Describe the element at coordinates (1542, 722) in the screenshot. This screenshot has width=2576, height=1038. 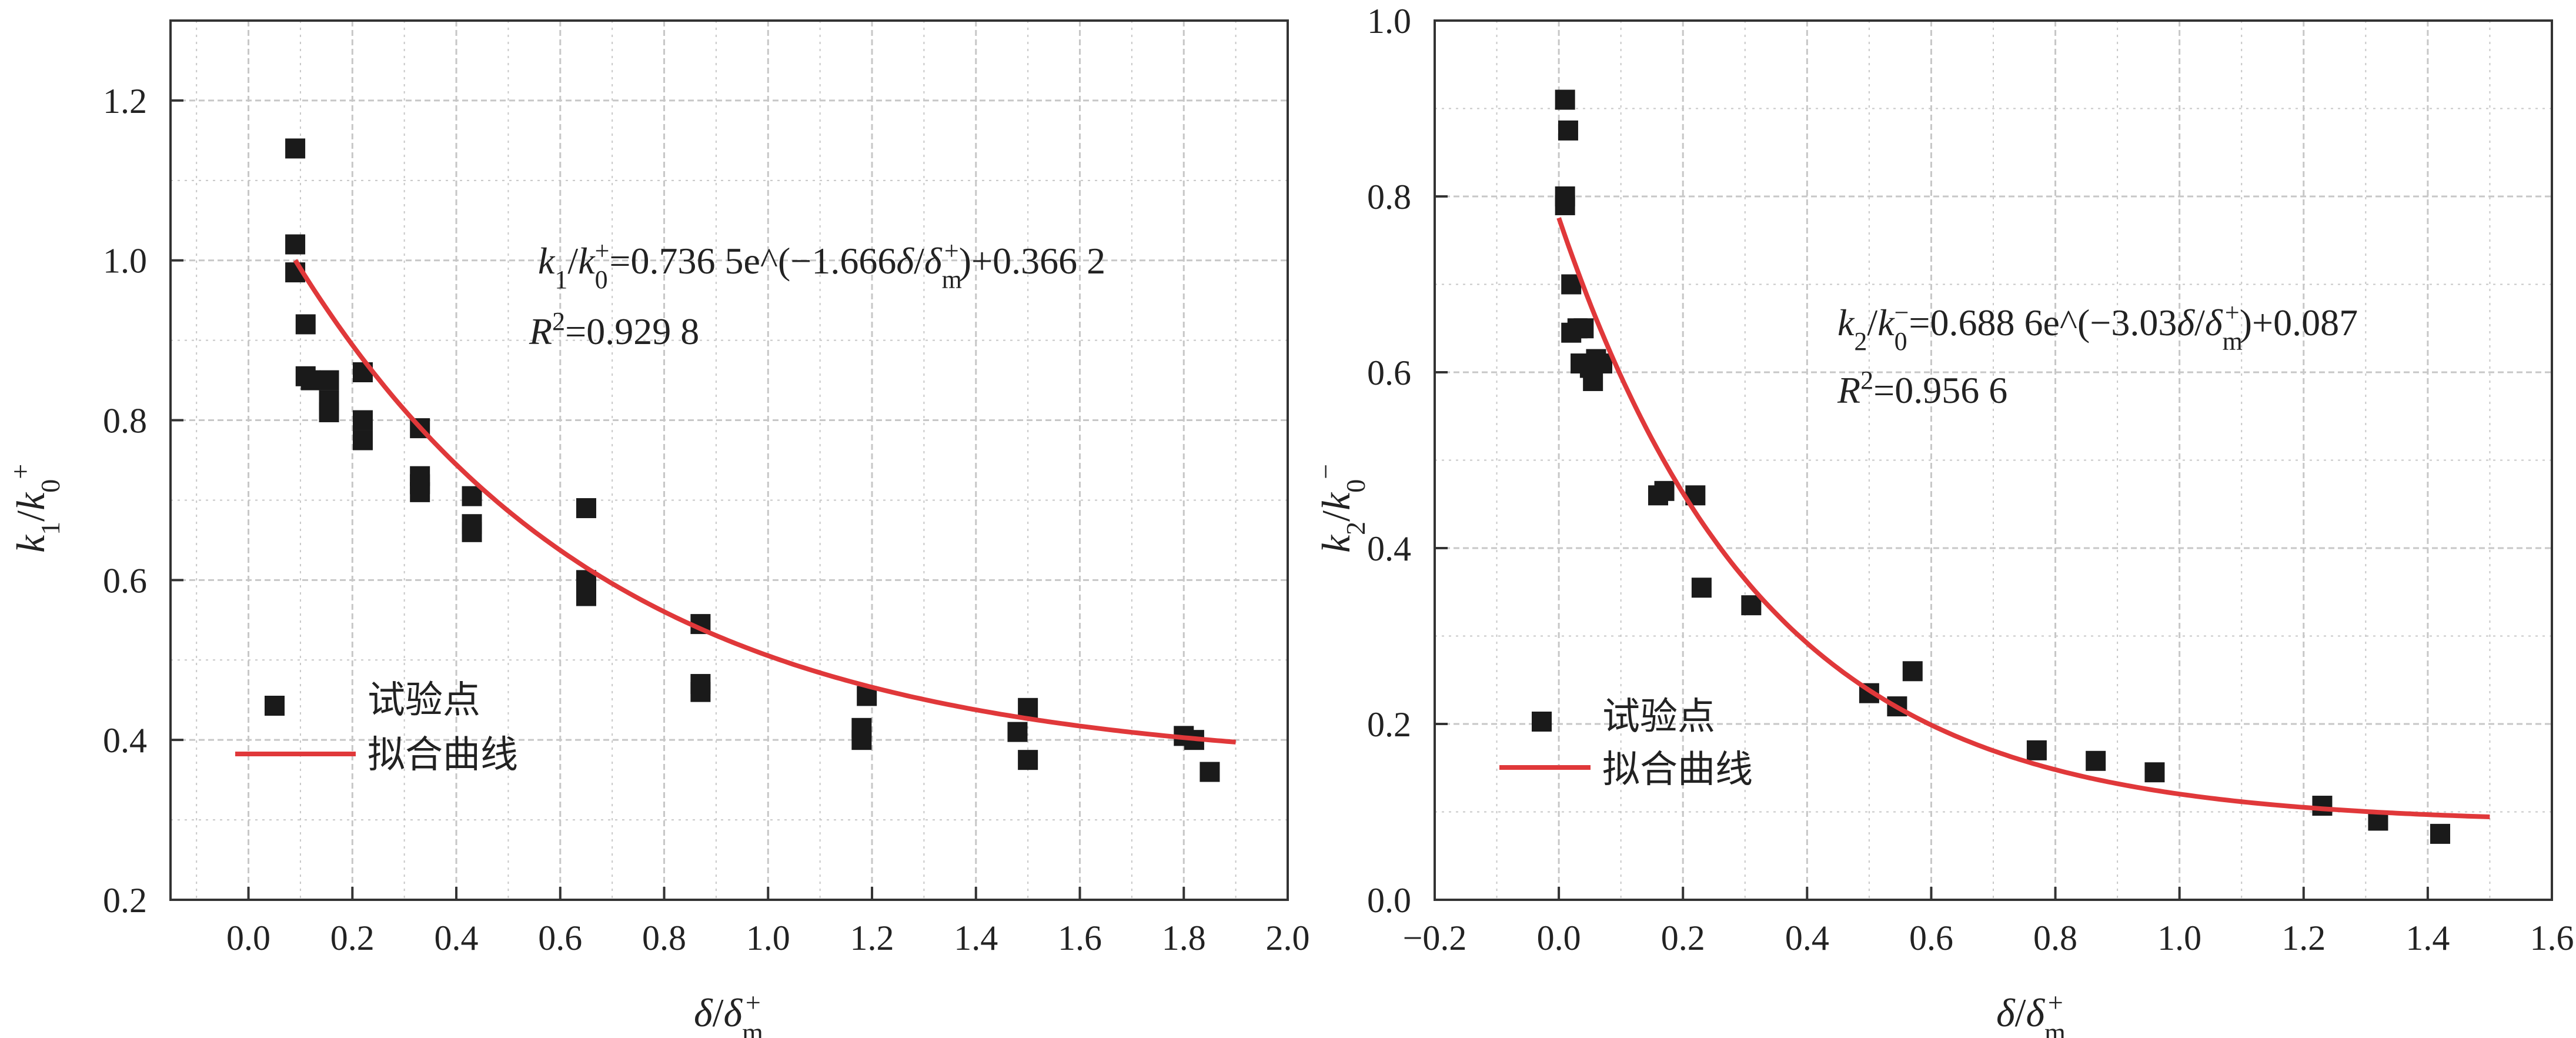
I see `right-legend-point-marker` at that location.